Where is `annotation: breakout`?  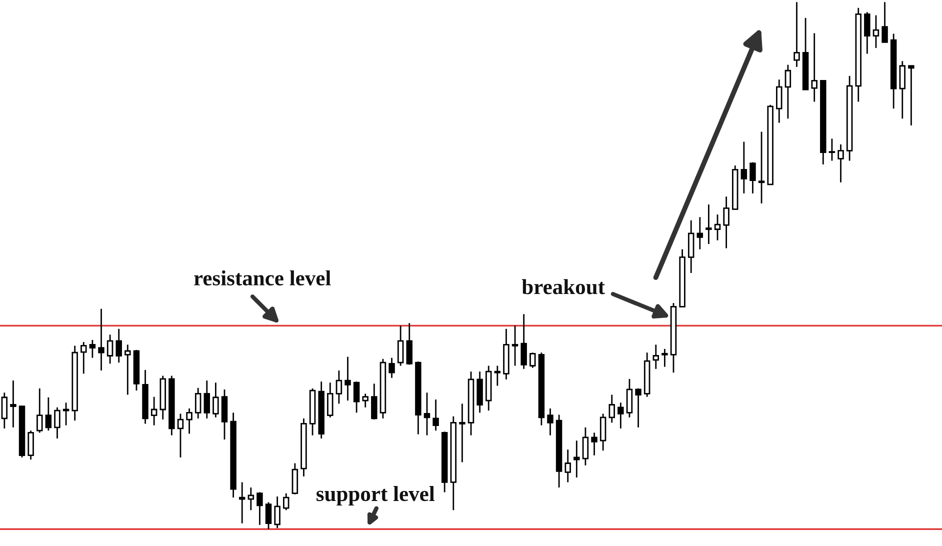 annotation: breakout is located at coordinates (563, 286).